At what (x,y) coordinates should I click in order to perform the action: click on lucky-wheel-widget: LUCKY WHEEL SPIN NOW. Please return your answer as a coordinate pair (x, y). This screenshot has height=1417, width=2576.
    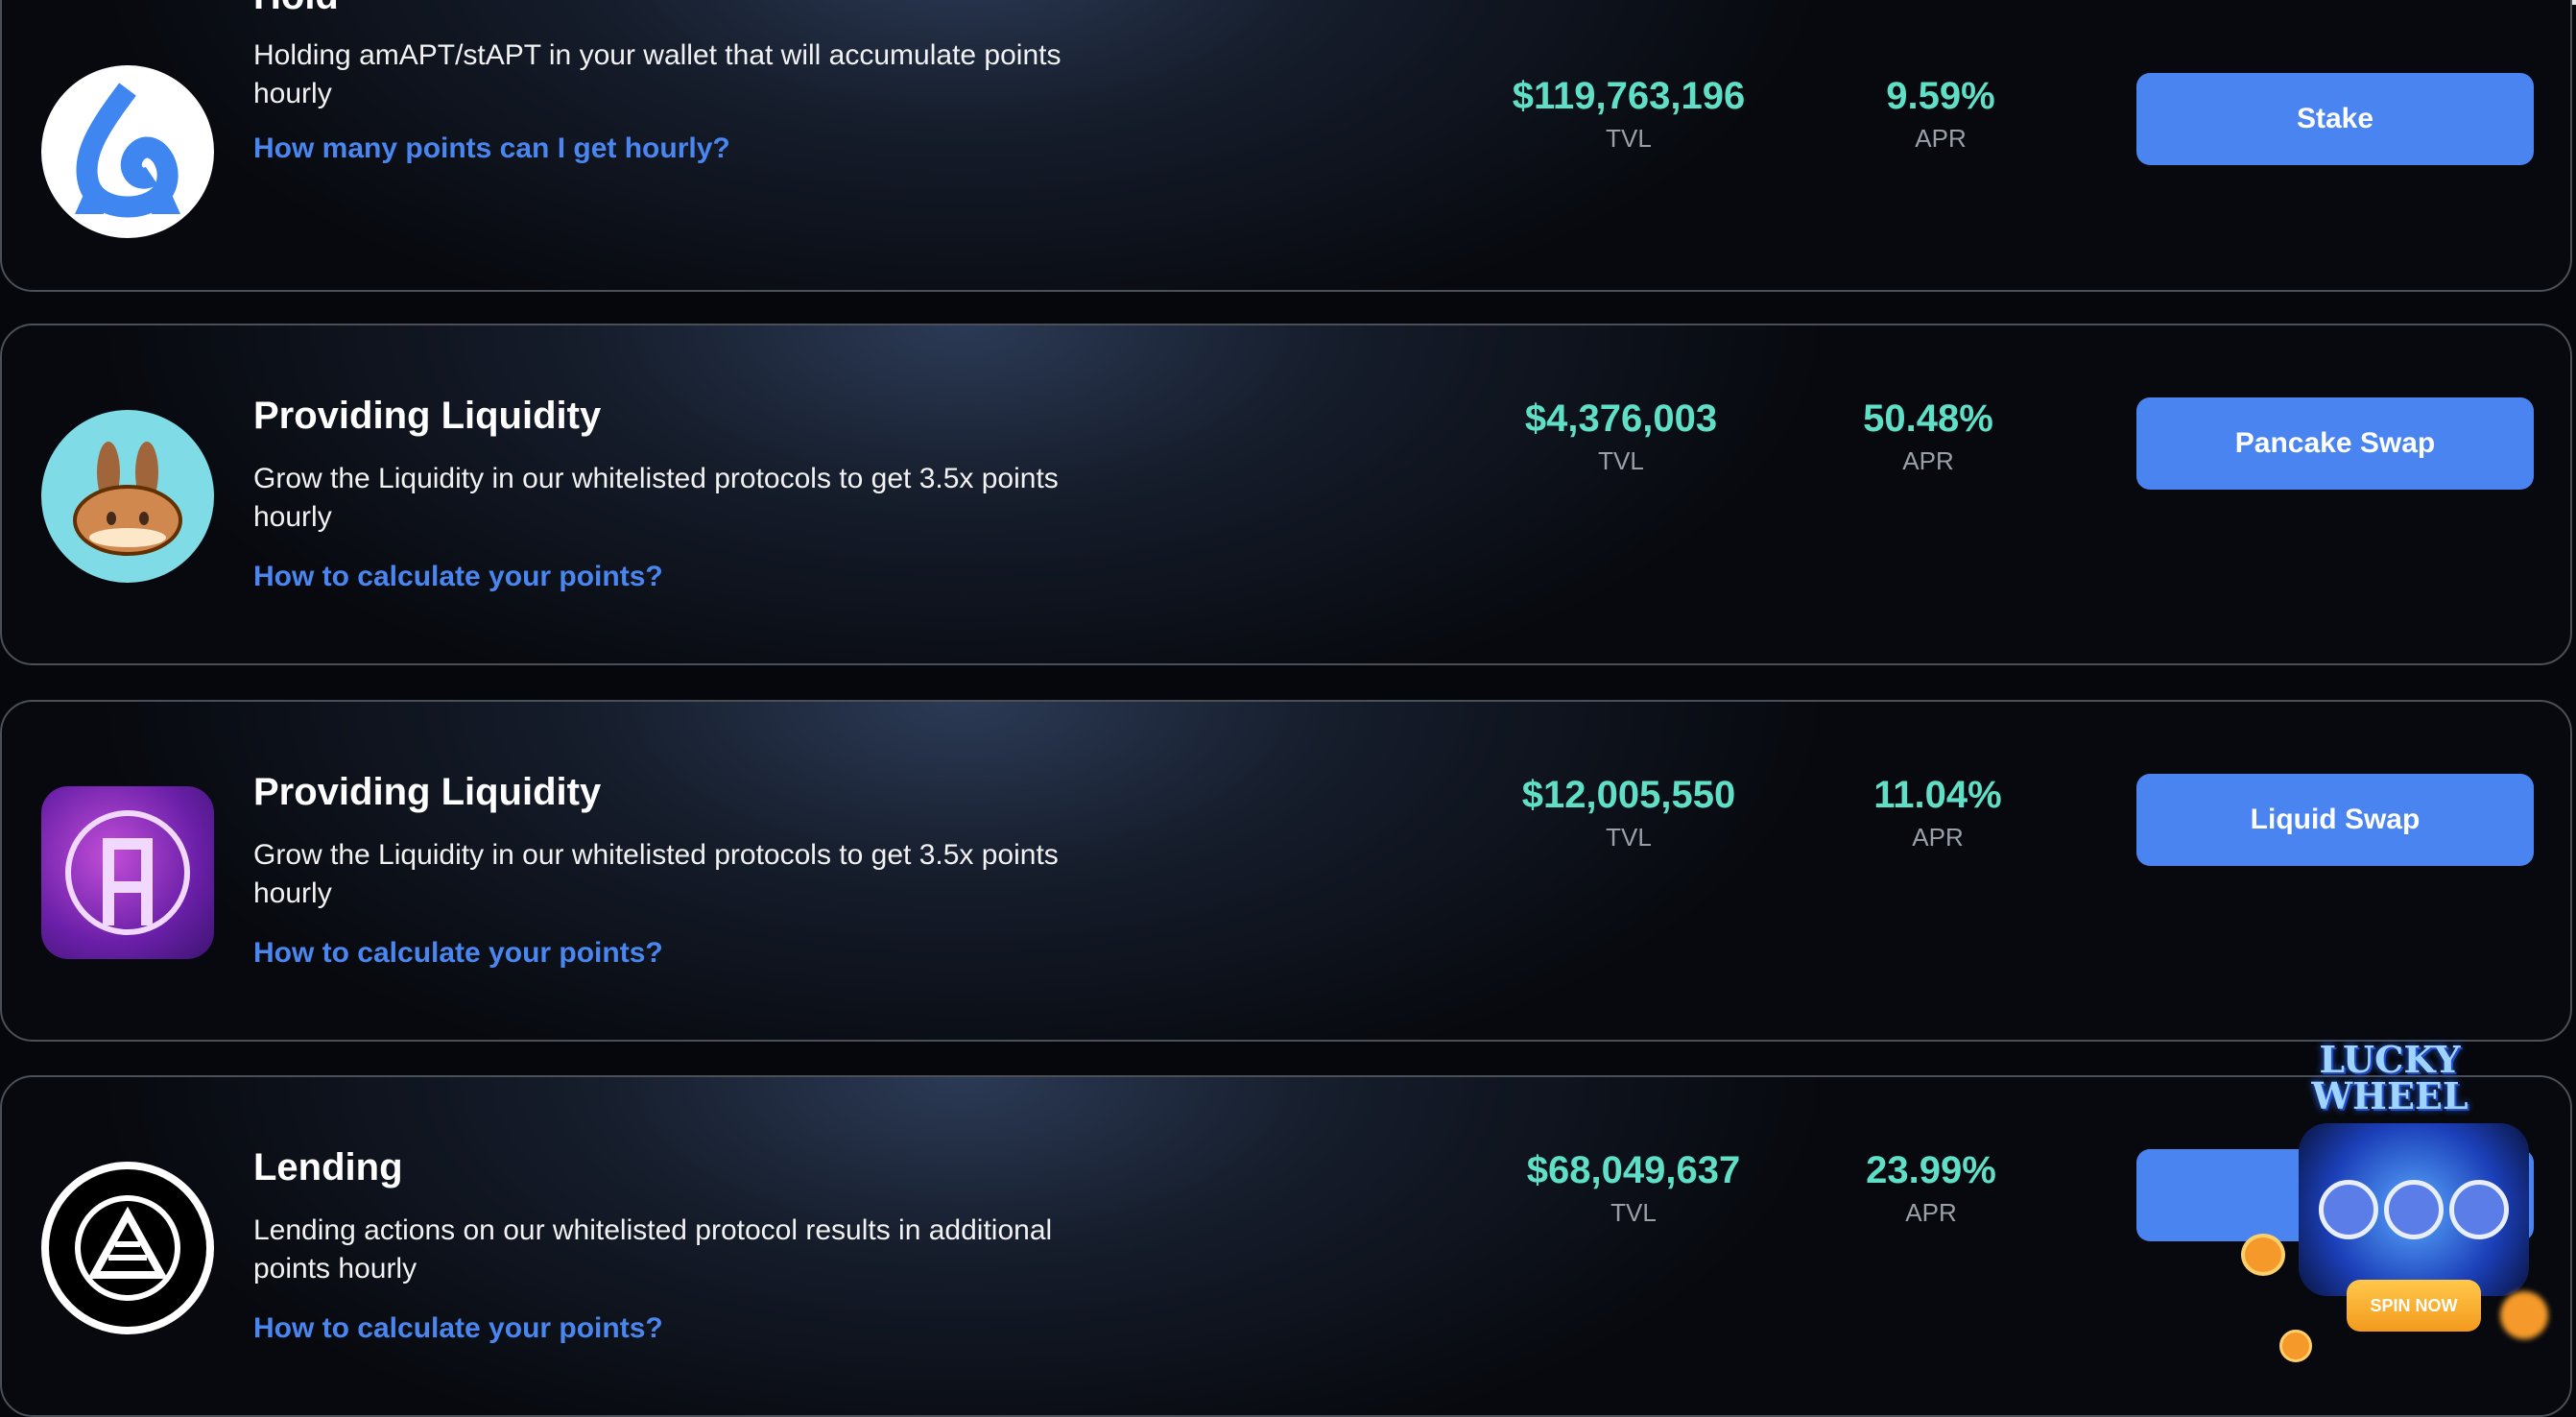
    Looking at the image, I should click on (2402, 1203).